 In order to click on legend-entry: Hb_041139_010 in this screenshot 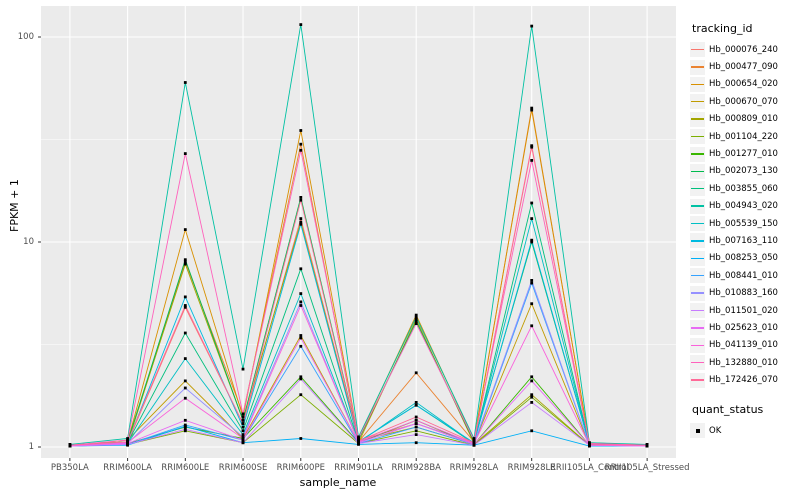, I will do `click(745, 345)`.